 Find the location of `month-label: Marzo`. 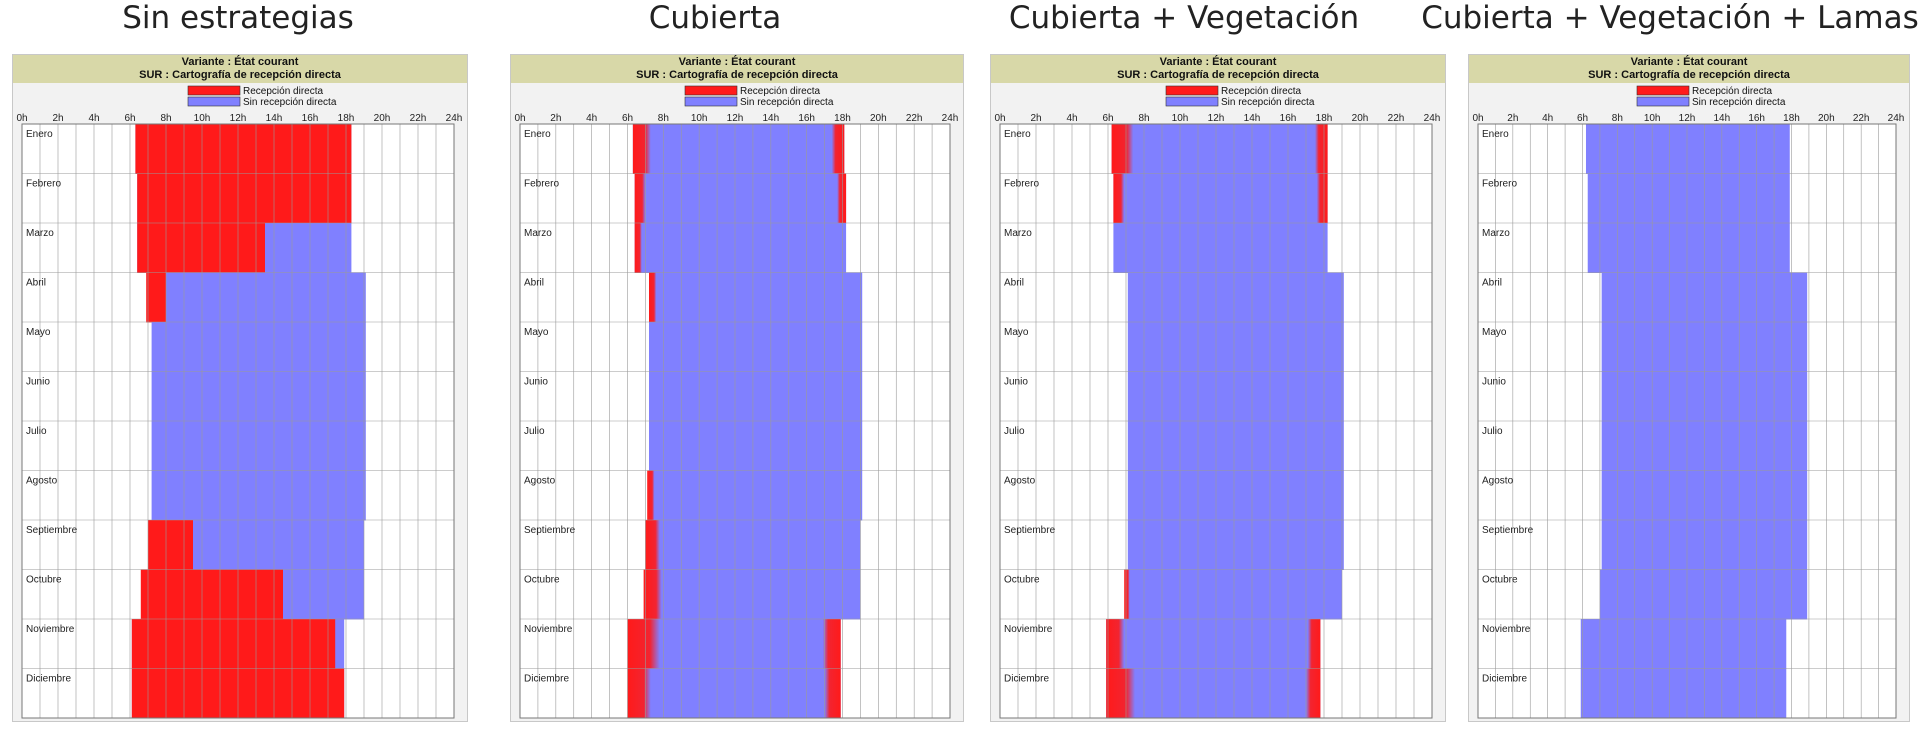

month-label: Marzo is located at coordinates (1496, 233).